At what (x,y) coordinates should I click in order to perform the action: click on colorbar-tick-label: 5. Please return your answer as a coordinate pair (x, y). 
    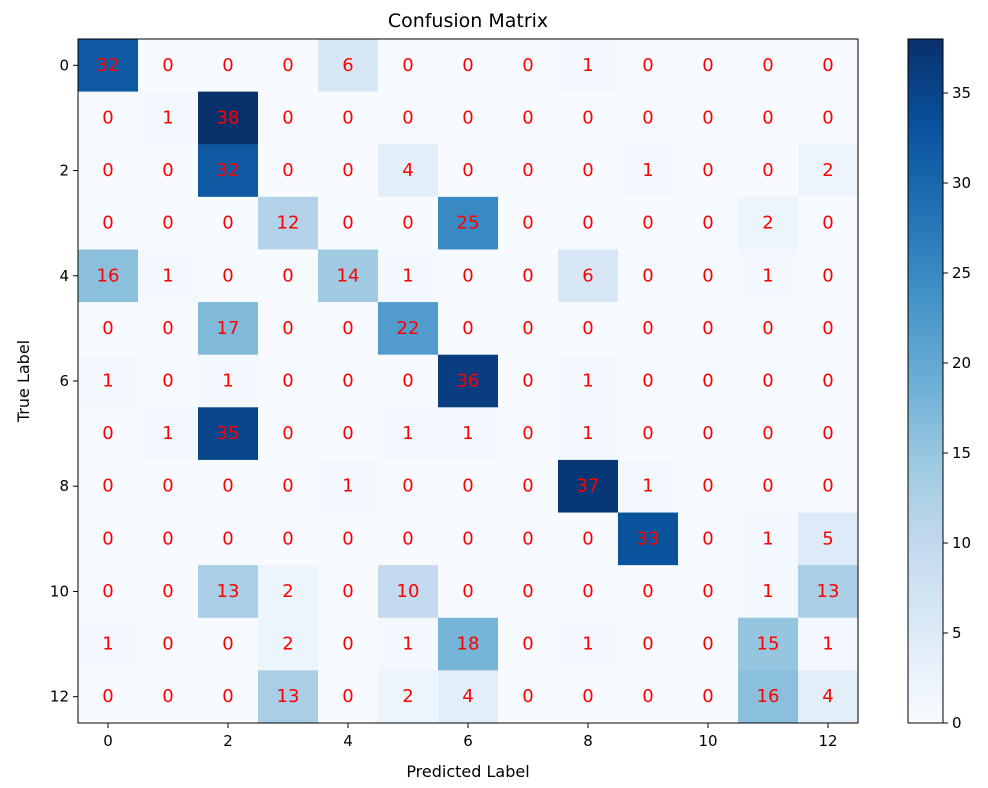
    Looking at the image, I should click on (957, 633).